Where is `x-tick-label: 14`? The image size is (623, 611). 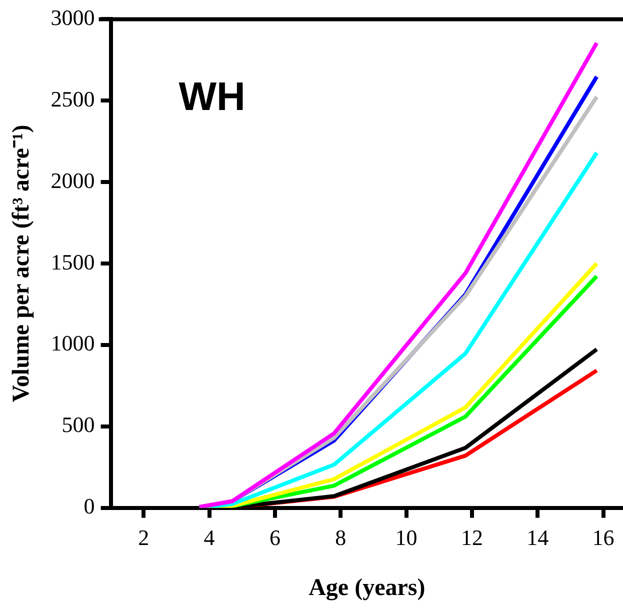
x-tick-label: 14 is located at coordinates (537, 537).